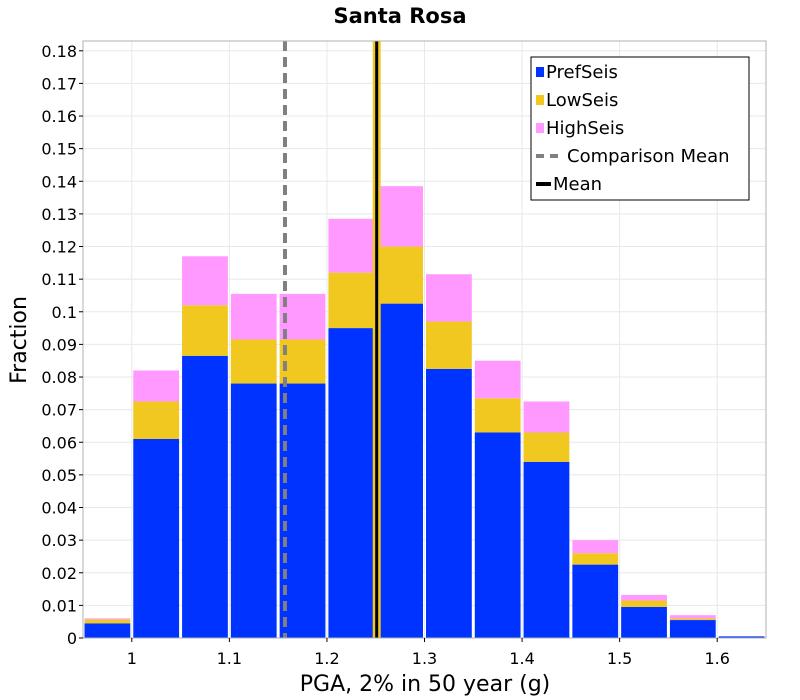 Image resolution: width=800 pixels, height=700 pixels. Describe the element at coordinates (585, 128) in the screenshot. I see `legend-label: HighSeis` at that location.